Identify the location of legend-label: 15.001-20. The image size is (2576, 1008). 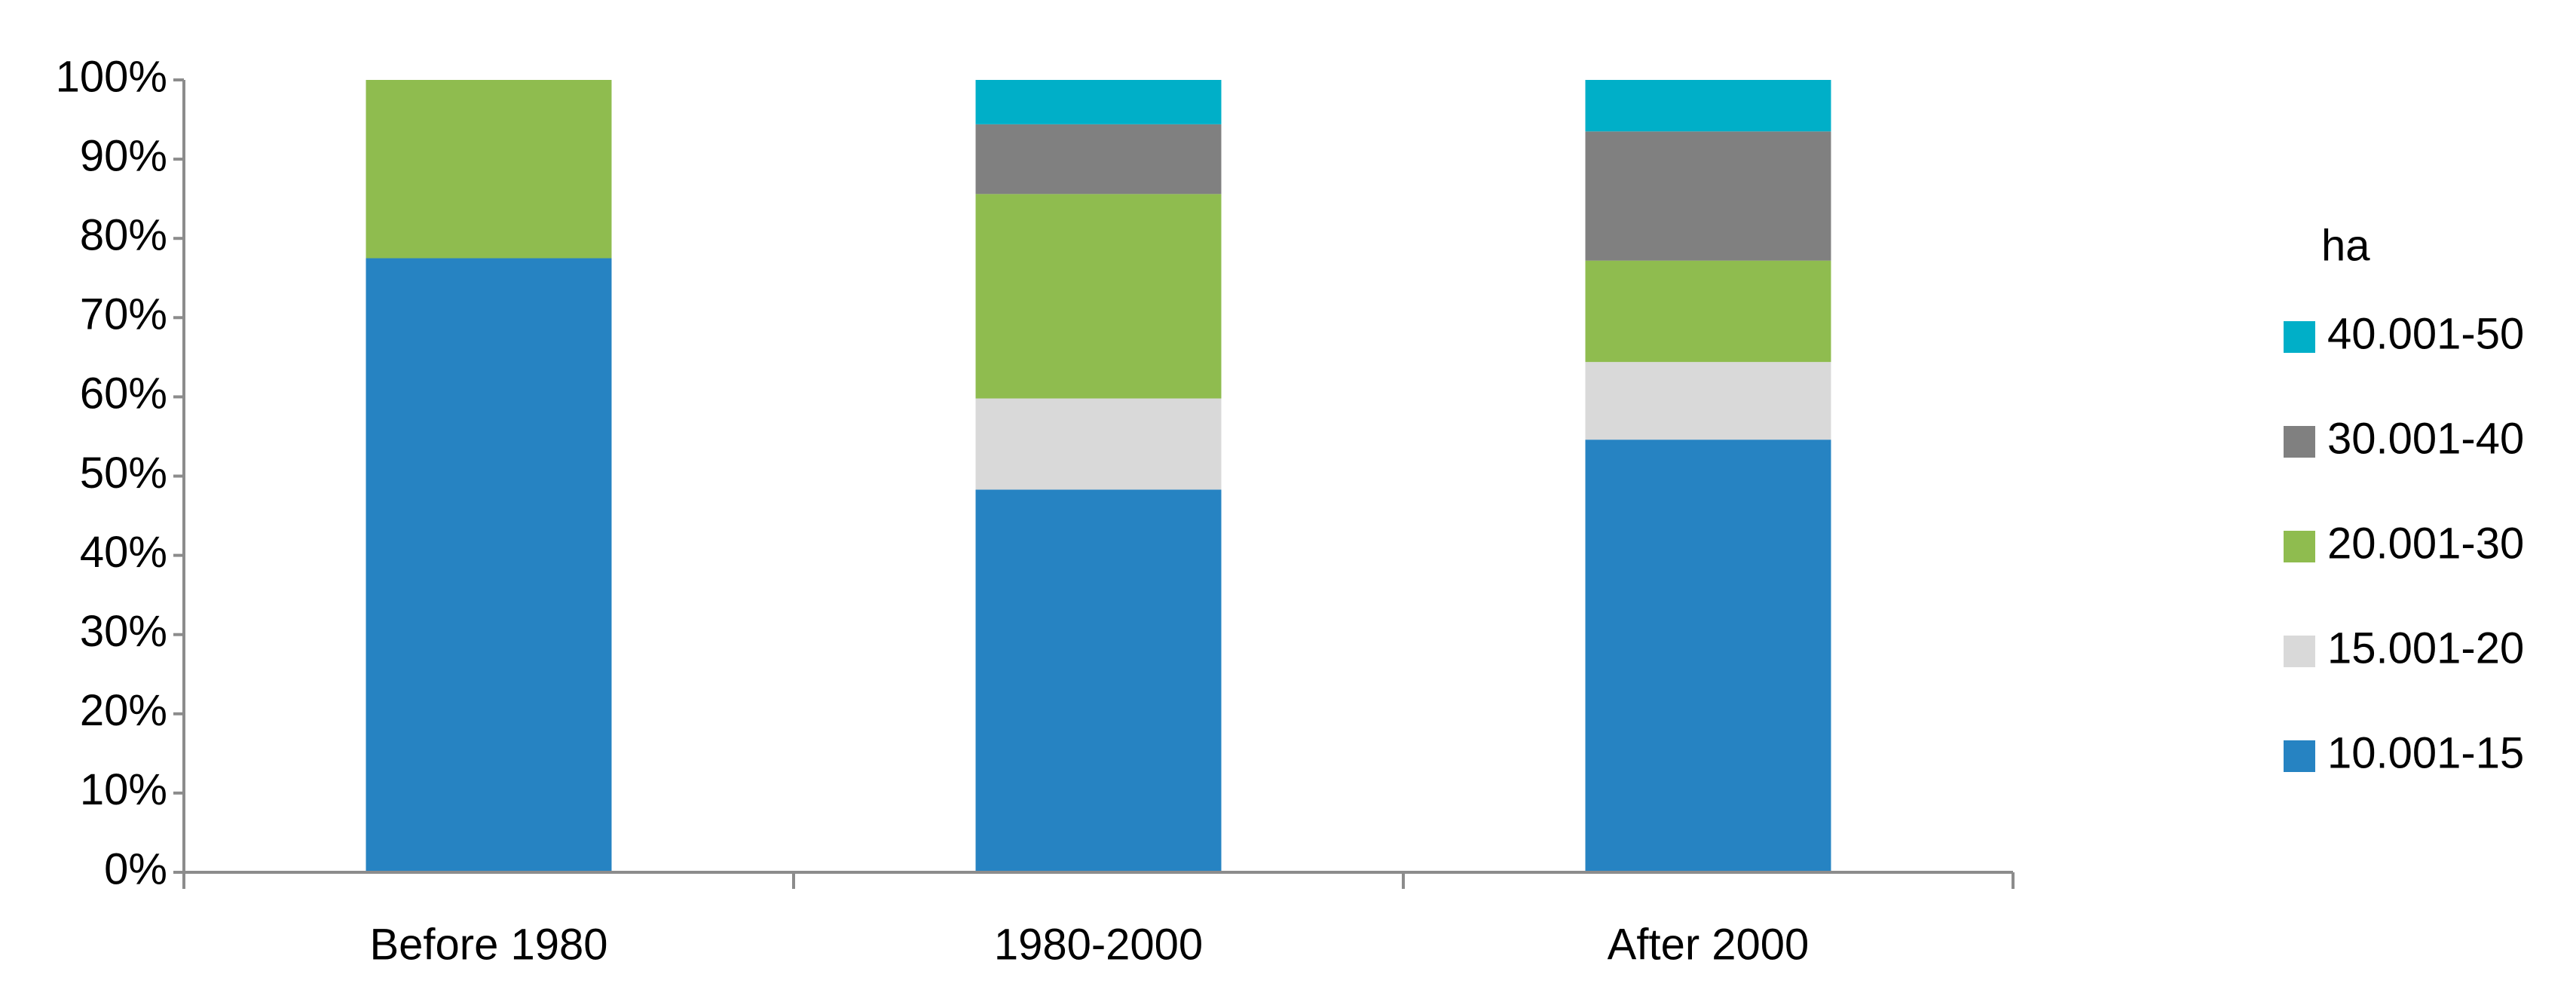
(2425, 648).